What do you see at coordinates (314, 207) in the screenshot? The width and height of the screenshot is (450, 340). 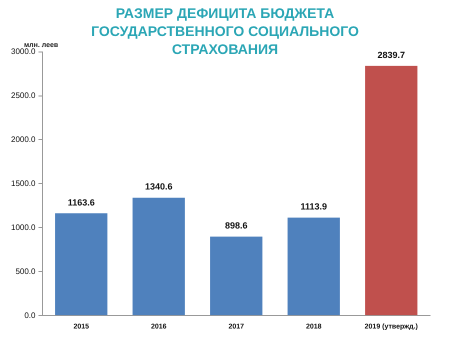 I see `data-label: 1113.9` at bounding box center [314, 207].